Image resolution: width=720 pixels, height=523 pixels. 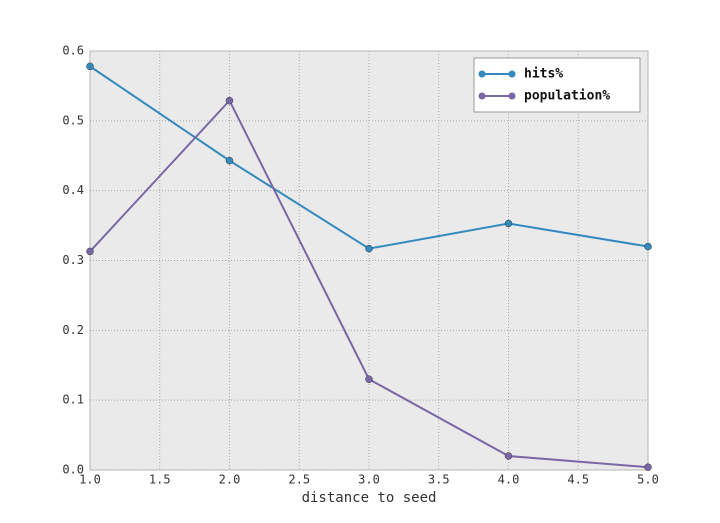 I want to click on y-tick-label: 0.3, so click(x=73, y=260).